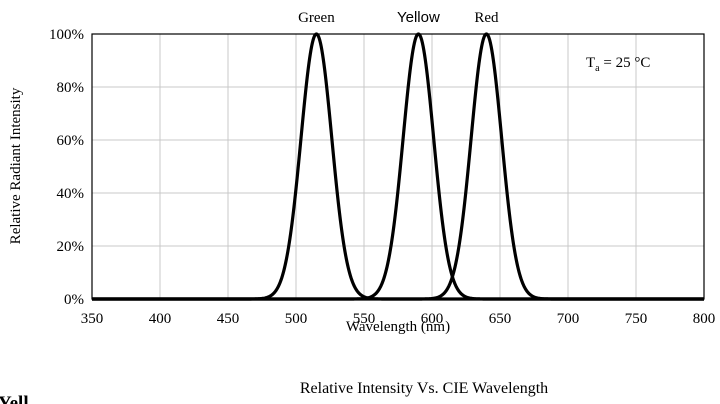  Describe the element at coordinates (316, 18) in the screenshot. I see `series-label-green: Green` at that location.